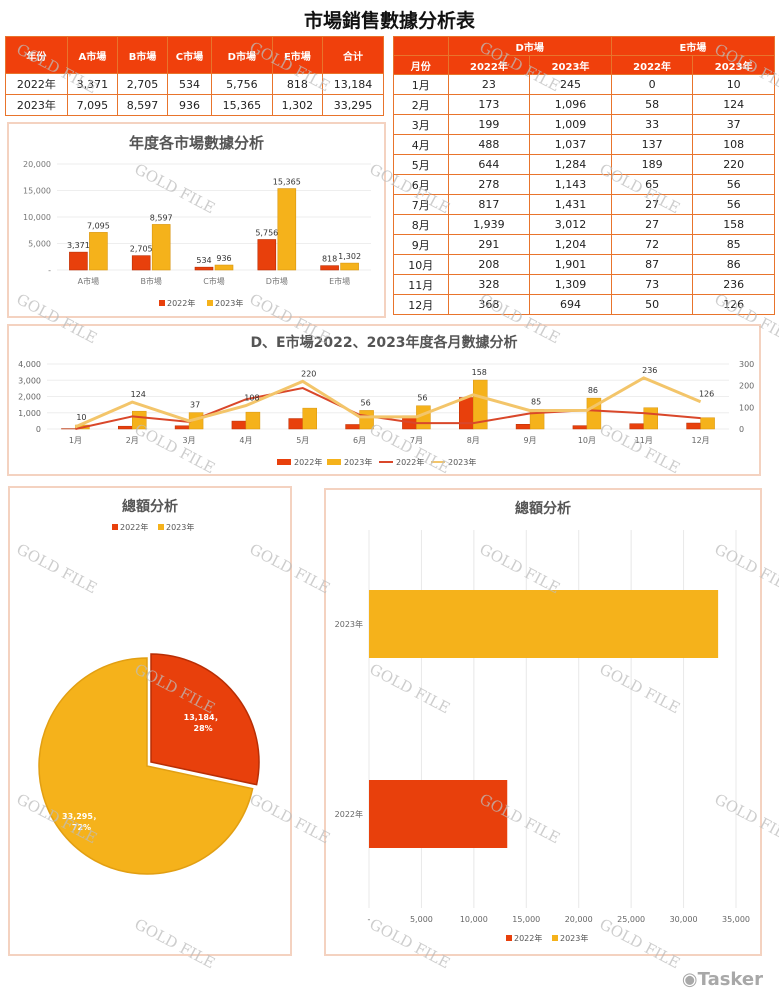 Image resolution: width=779 pixels, height=1000 pixels. Describe the element at coordinates (138, 394) in the screenshot. I see `data-label: 124` at that location.